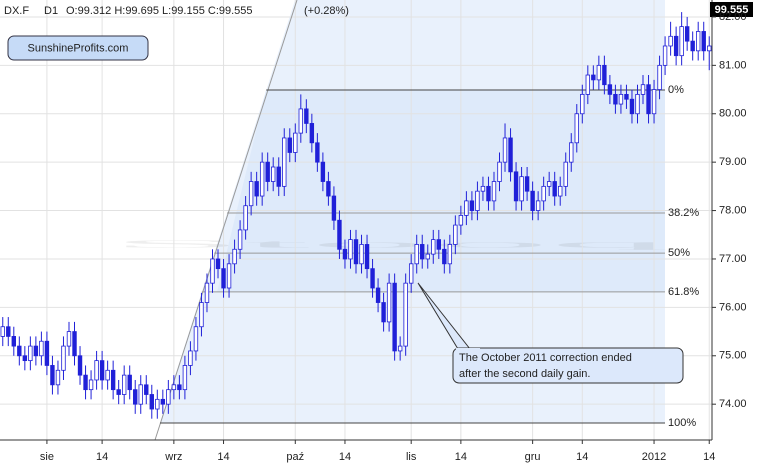  I want to click on last-price: 99.555, so click(732, 10).